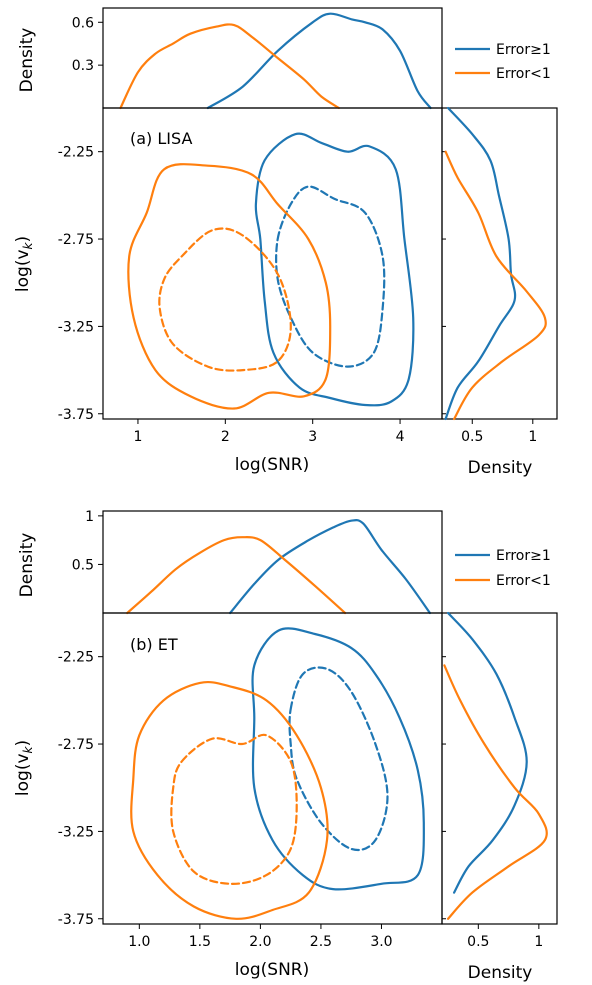  What do you see at coordinates (89, 517) in the screenshot?
I see `top-y-tick-label: 1` at bounding box center [89, 517].